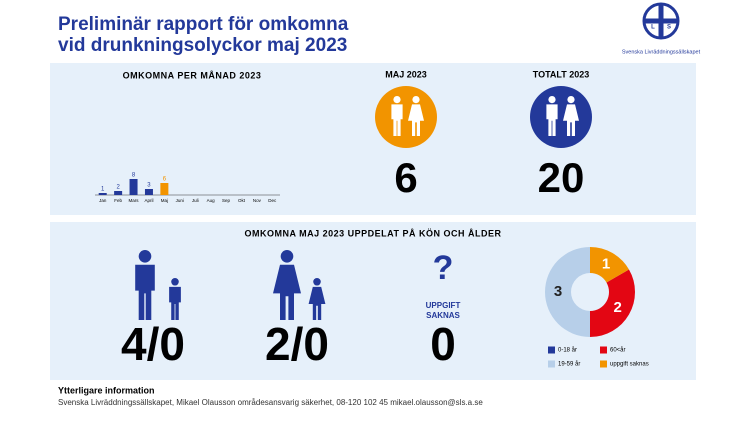  Describe the element at coordinates (103, 190) in the screenshot. I see `value-label: 1` at that location.